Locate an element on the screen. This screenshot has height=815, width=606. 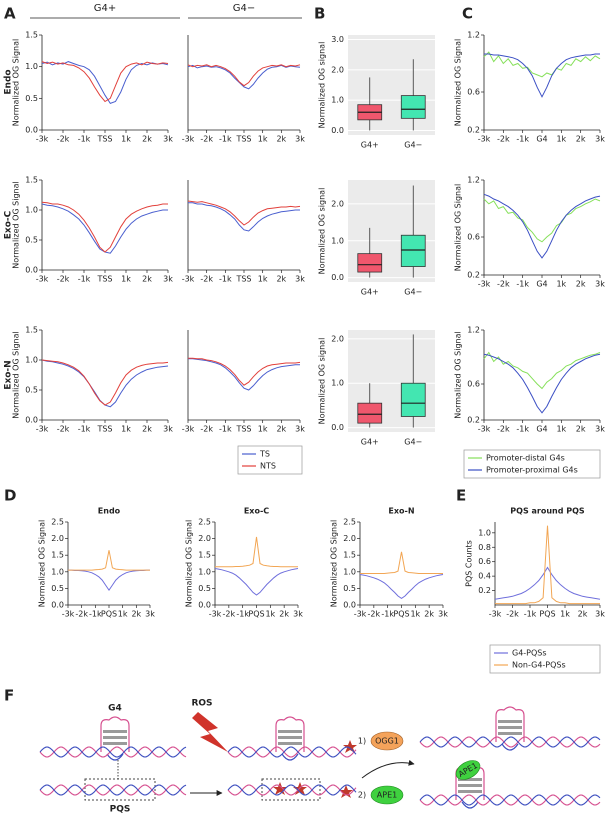
y-tick-label: 0.4 is located at coordinates (484, 576).